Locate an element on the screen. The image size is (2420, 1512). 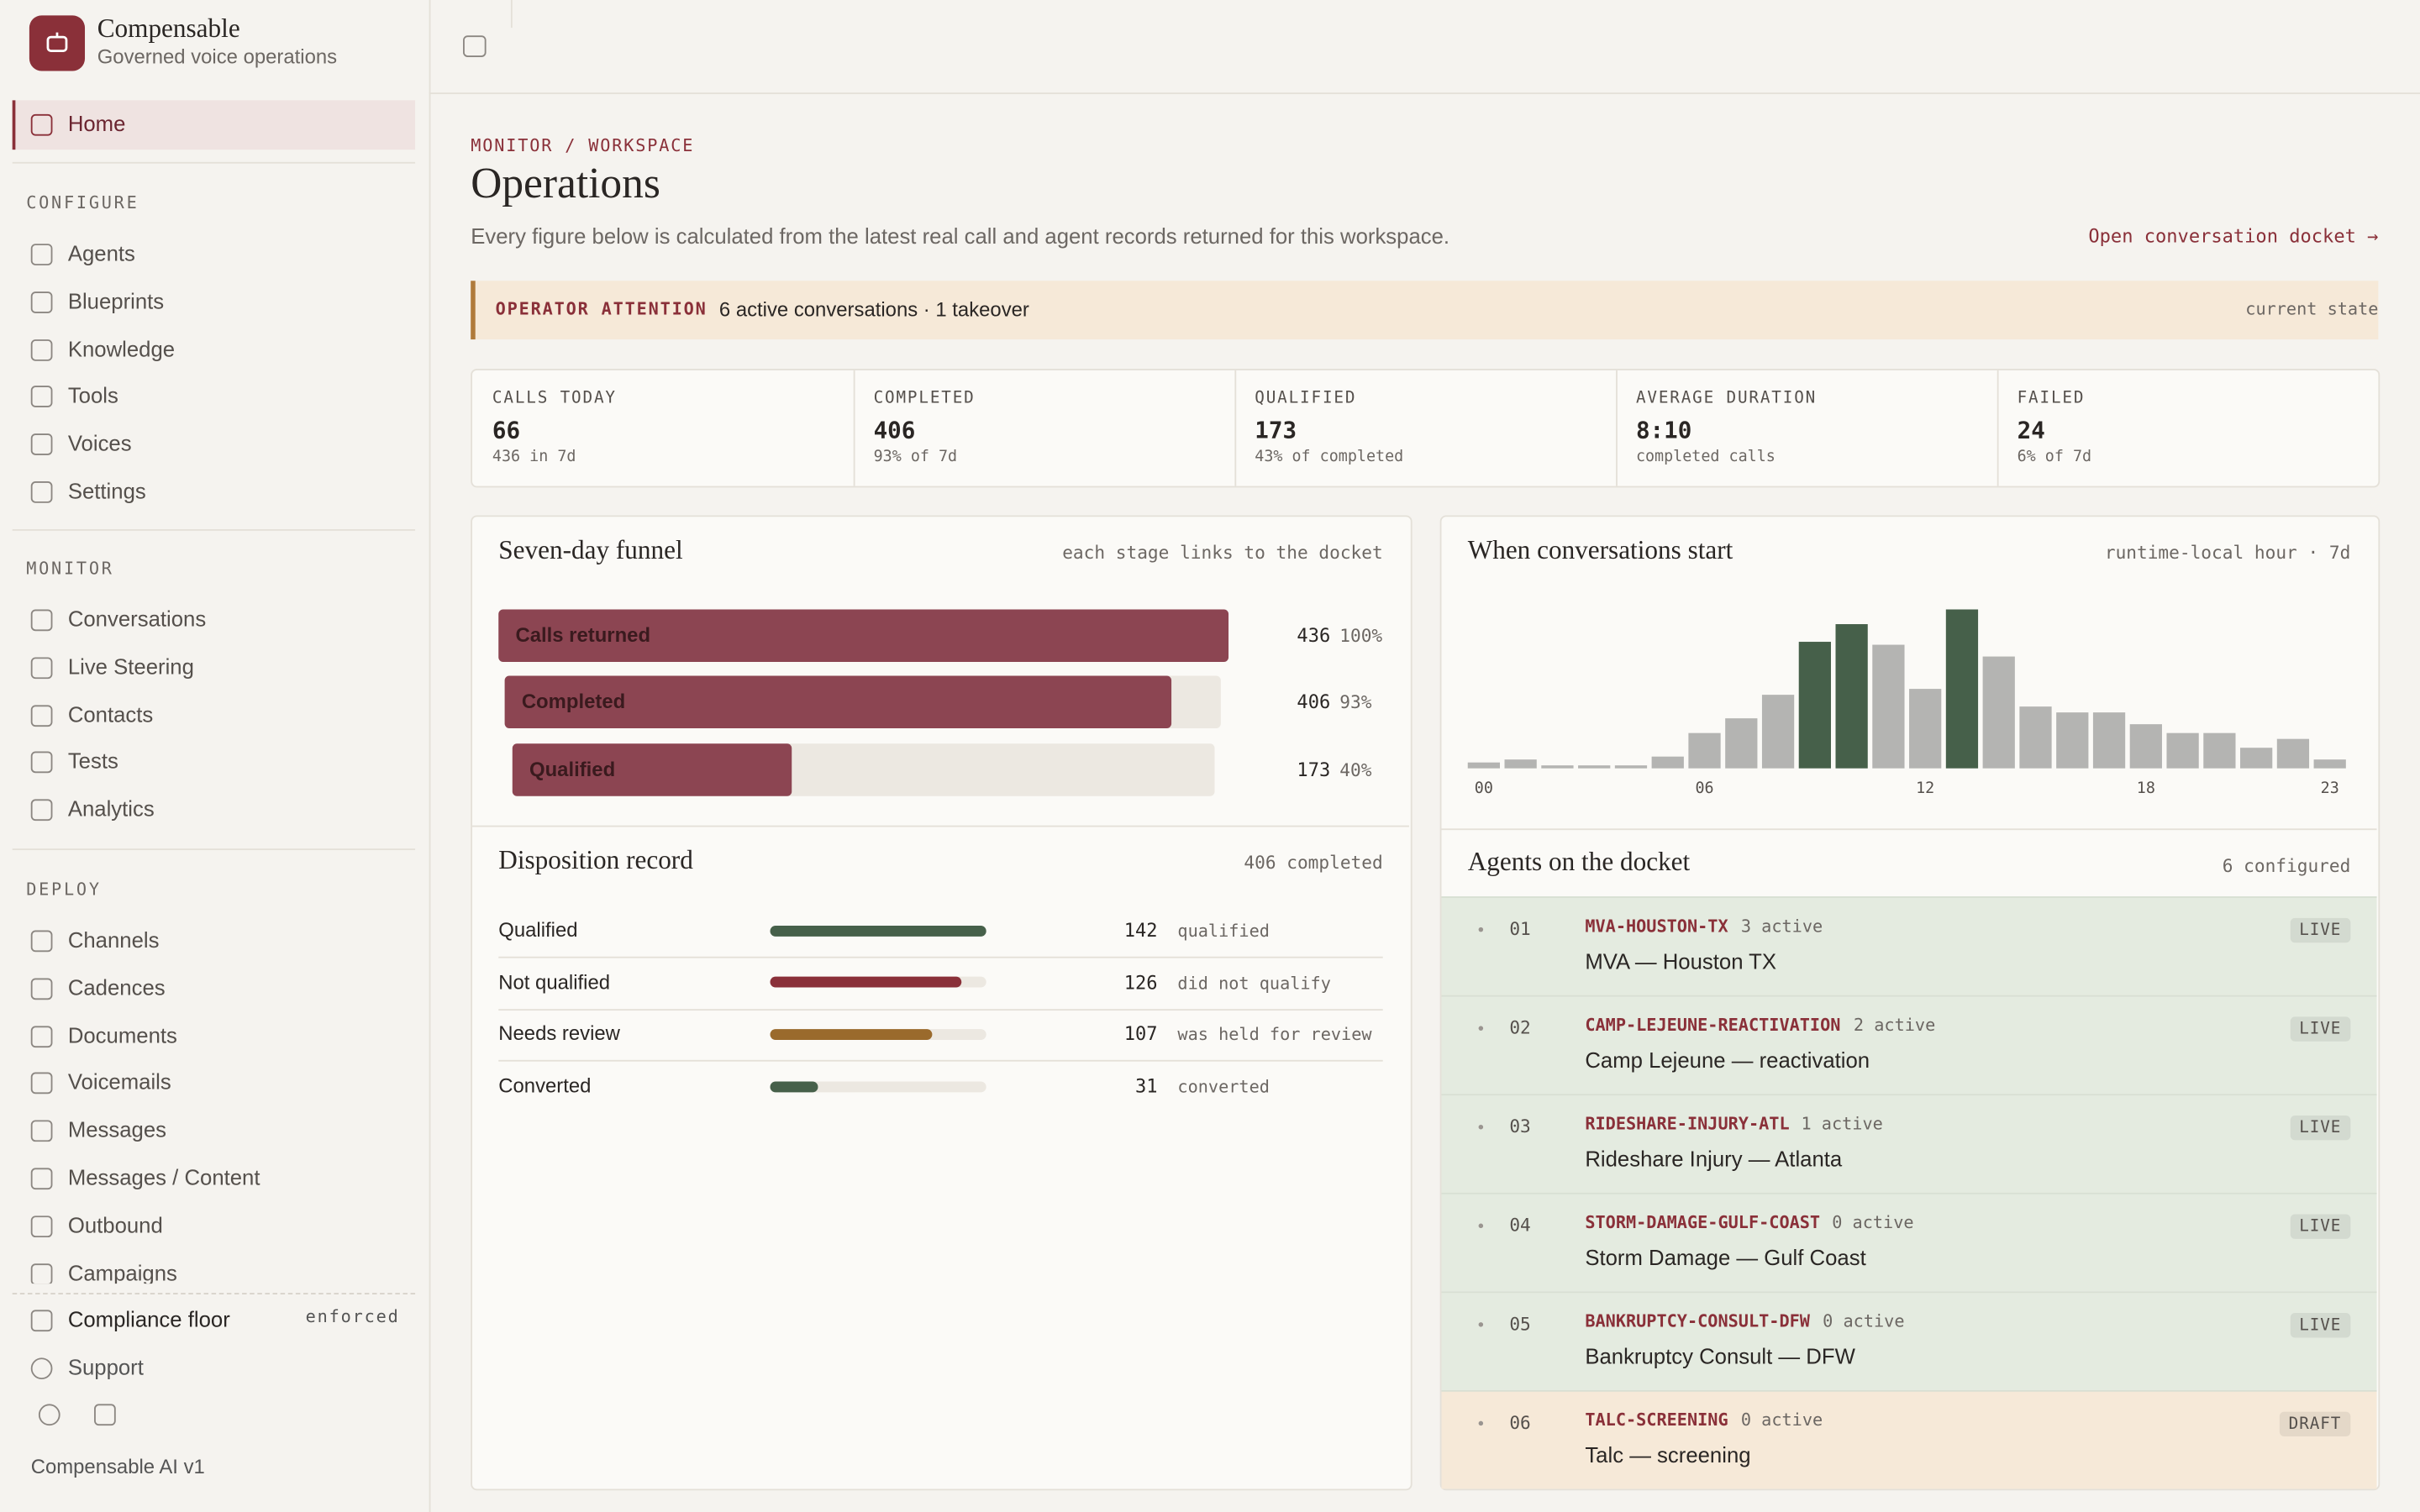
x-tick-label: 00 is located at coordinates (1484, 788).